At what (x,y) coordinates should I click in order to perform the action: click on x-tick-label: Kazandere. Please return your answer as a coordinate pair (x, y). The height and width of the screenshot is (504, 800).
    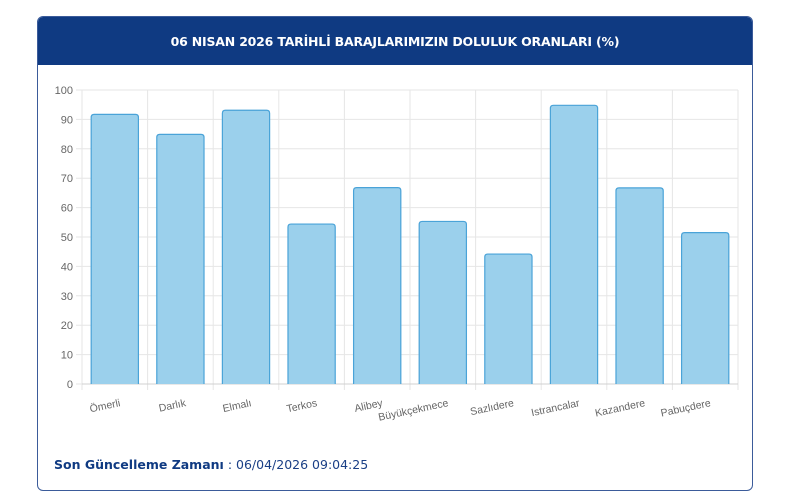
    Looking at the image, I should click on (620, 408).